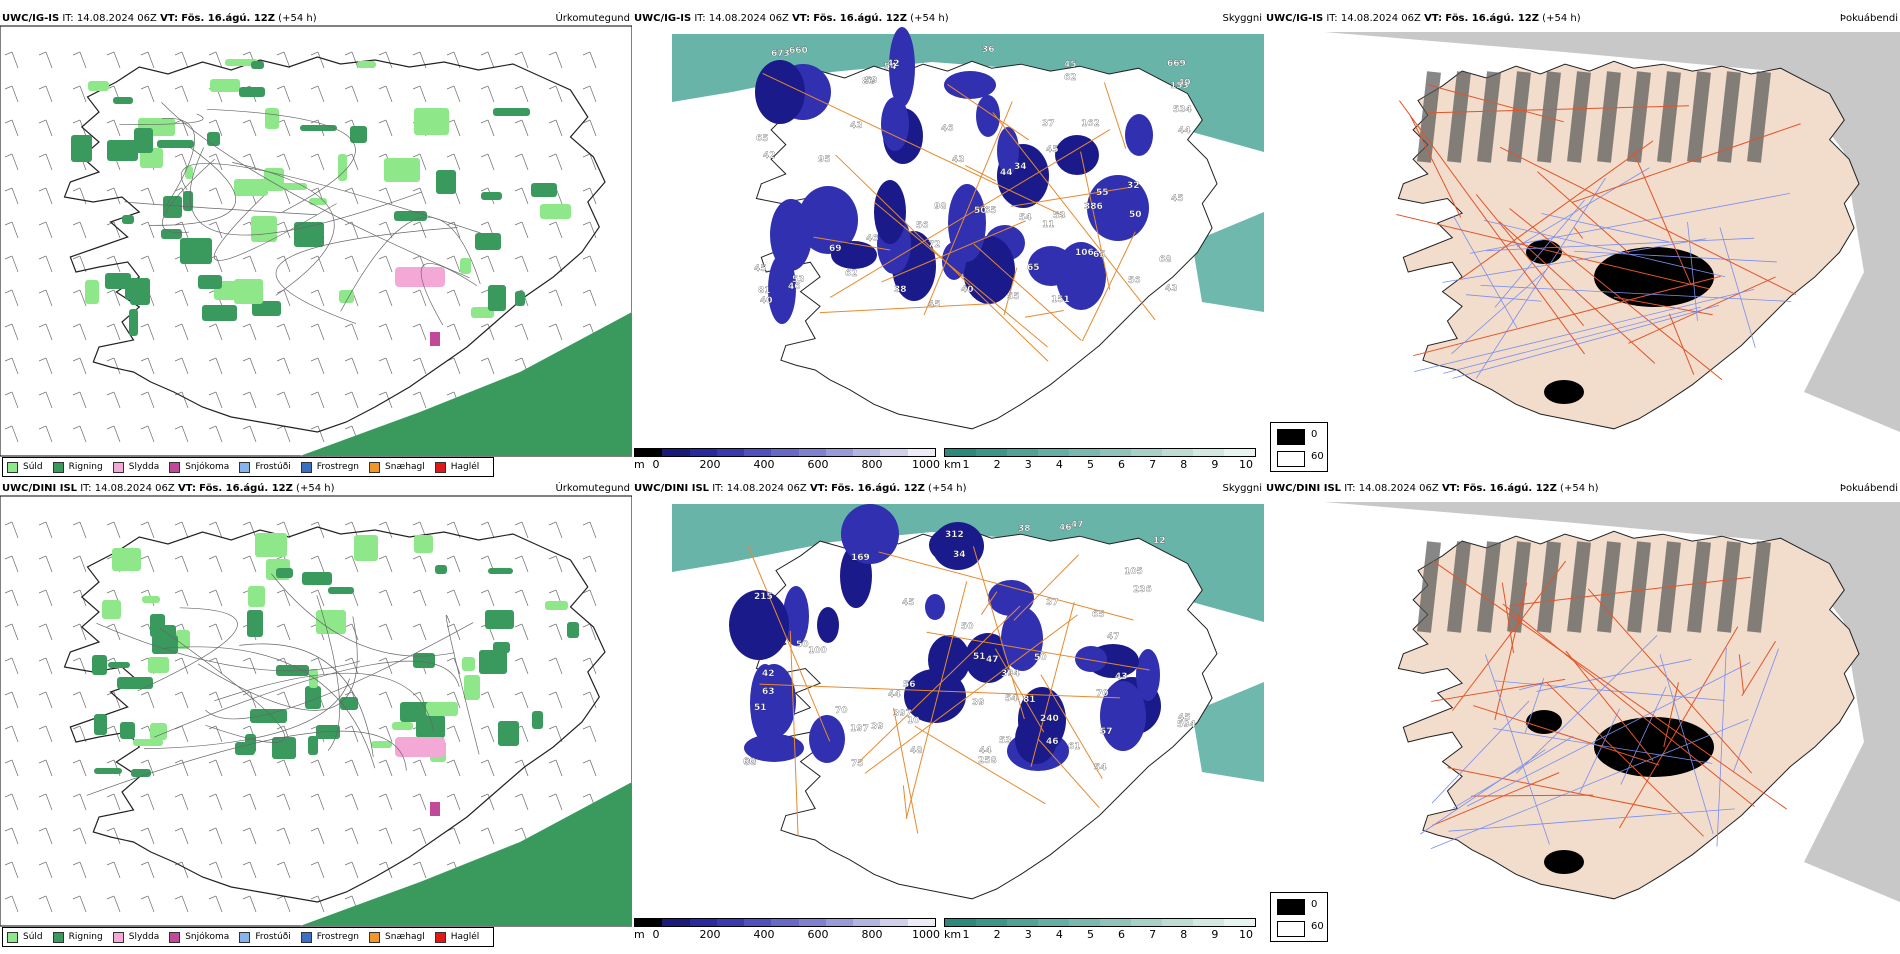 The width and height of the screenshot is (1900, 954). Describe the element at coordinates (1228, 732) in the screenshot. I see `fog-sea-east` at that location.